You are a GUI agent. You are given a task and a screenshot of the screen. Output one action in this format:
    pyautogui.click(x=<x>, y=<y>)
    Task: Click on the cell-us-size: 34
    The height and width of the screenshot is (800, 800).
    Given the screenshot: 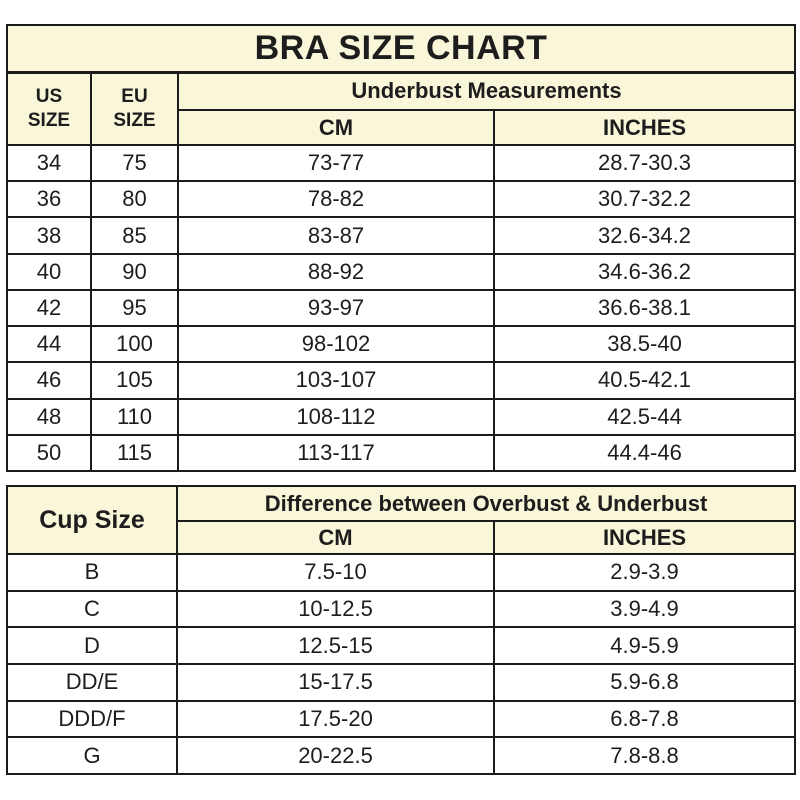 What is the action you would take?
    pyautogui.click(x=49, y=163)
    